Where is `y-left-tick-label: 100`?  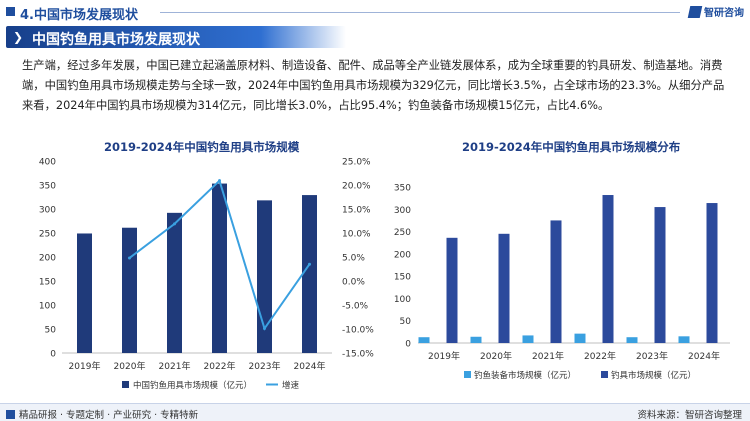
y-left-tick-label: 100 is located at coordinates (47, 307).